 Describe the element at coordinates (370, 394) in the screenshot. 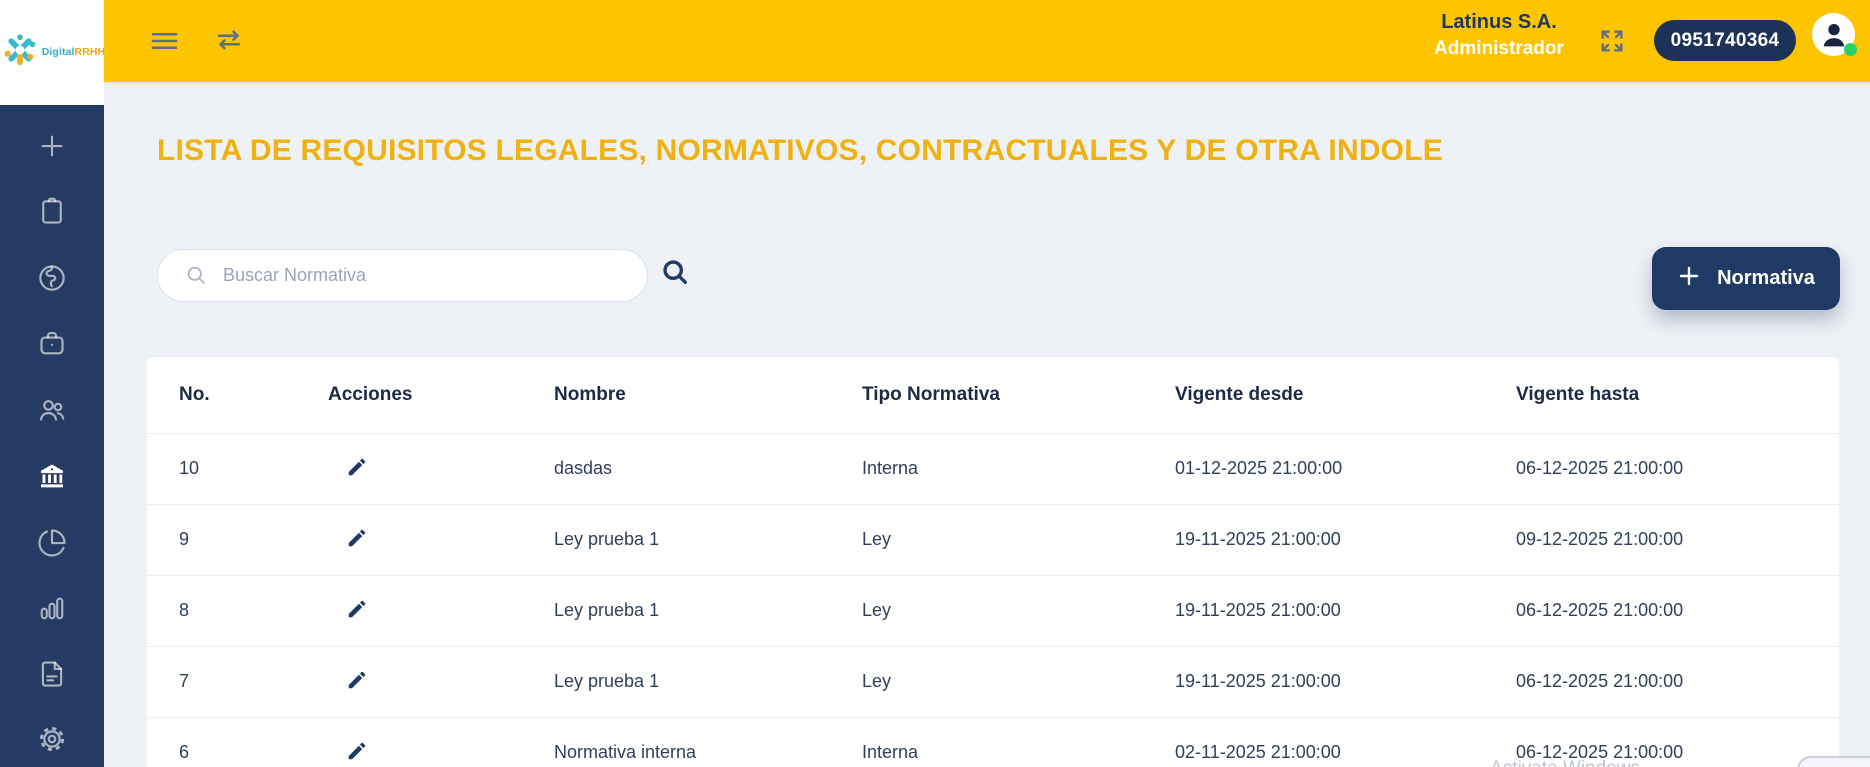

I see `col-acciones: Acciones` at that location.